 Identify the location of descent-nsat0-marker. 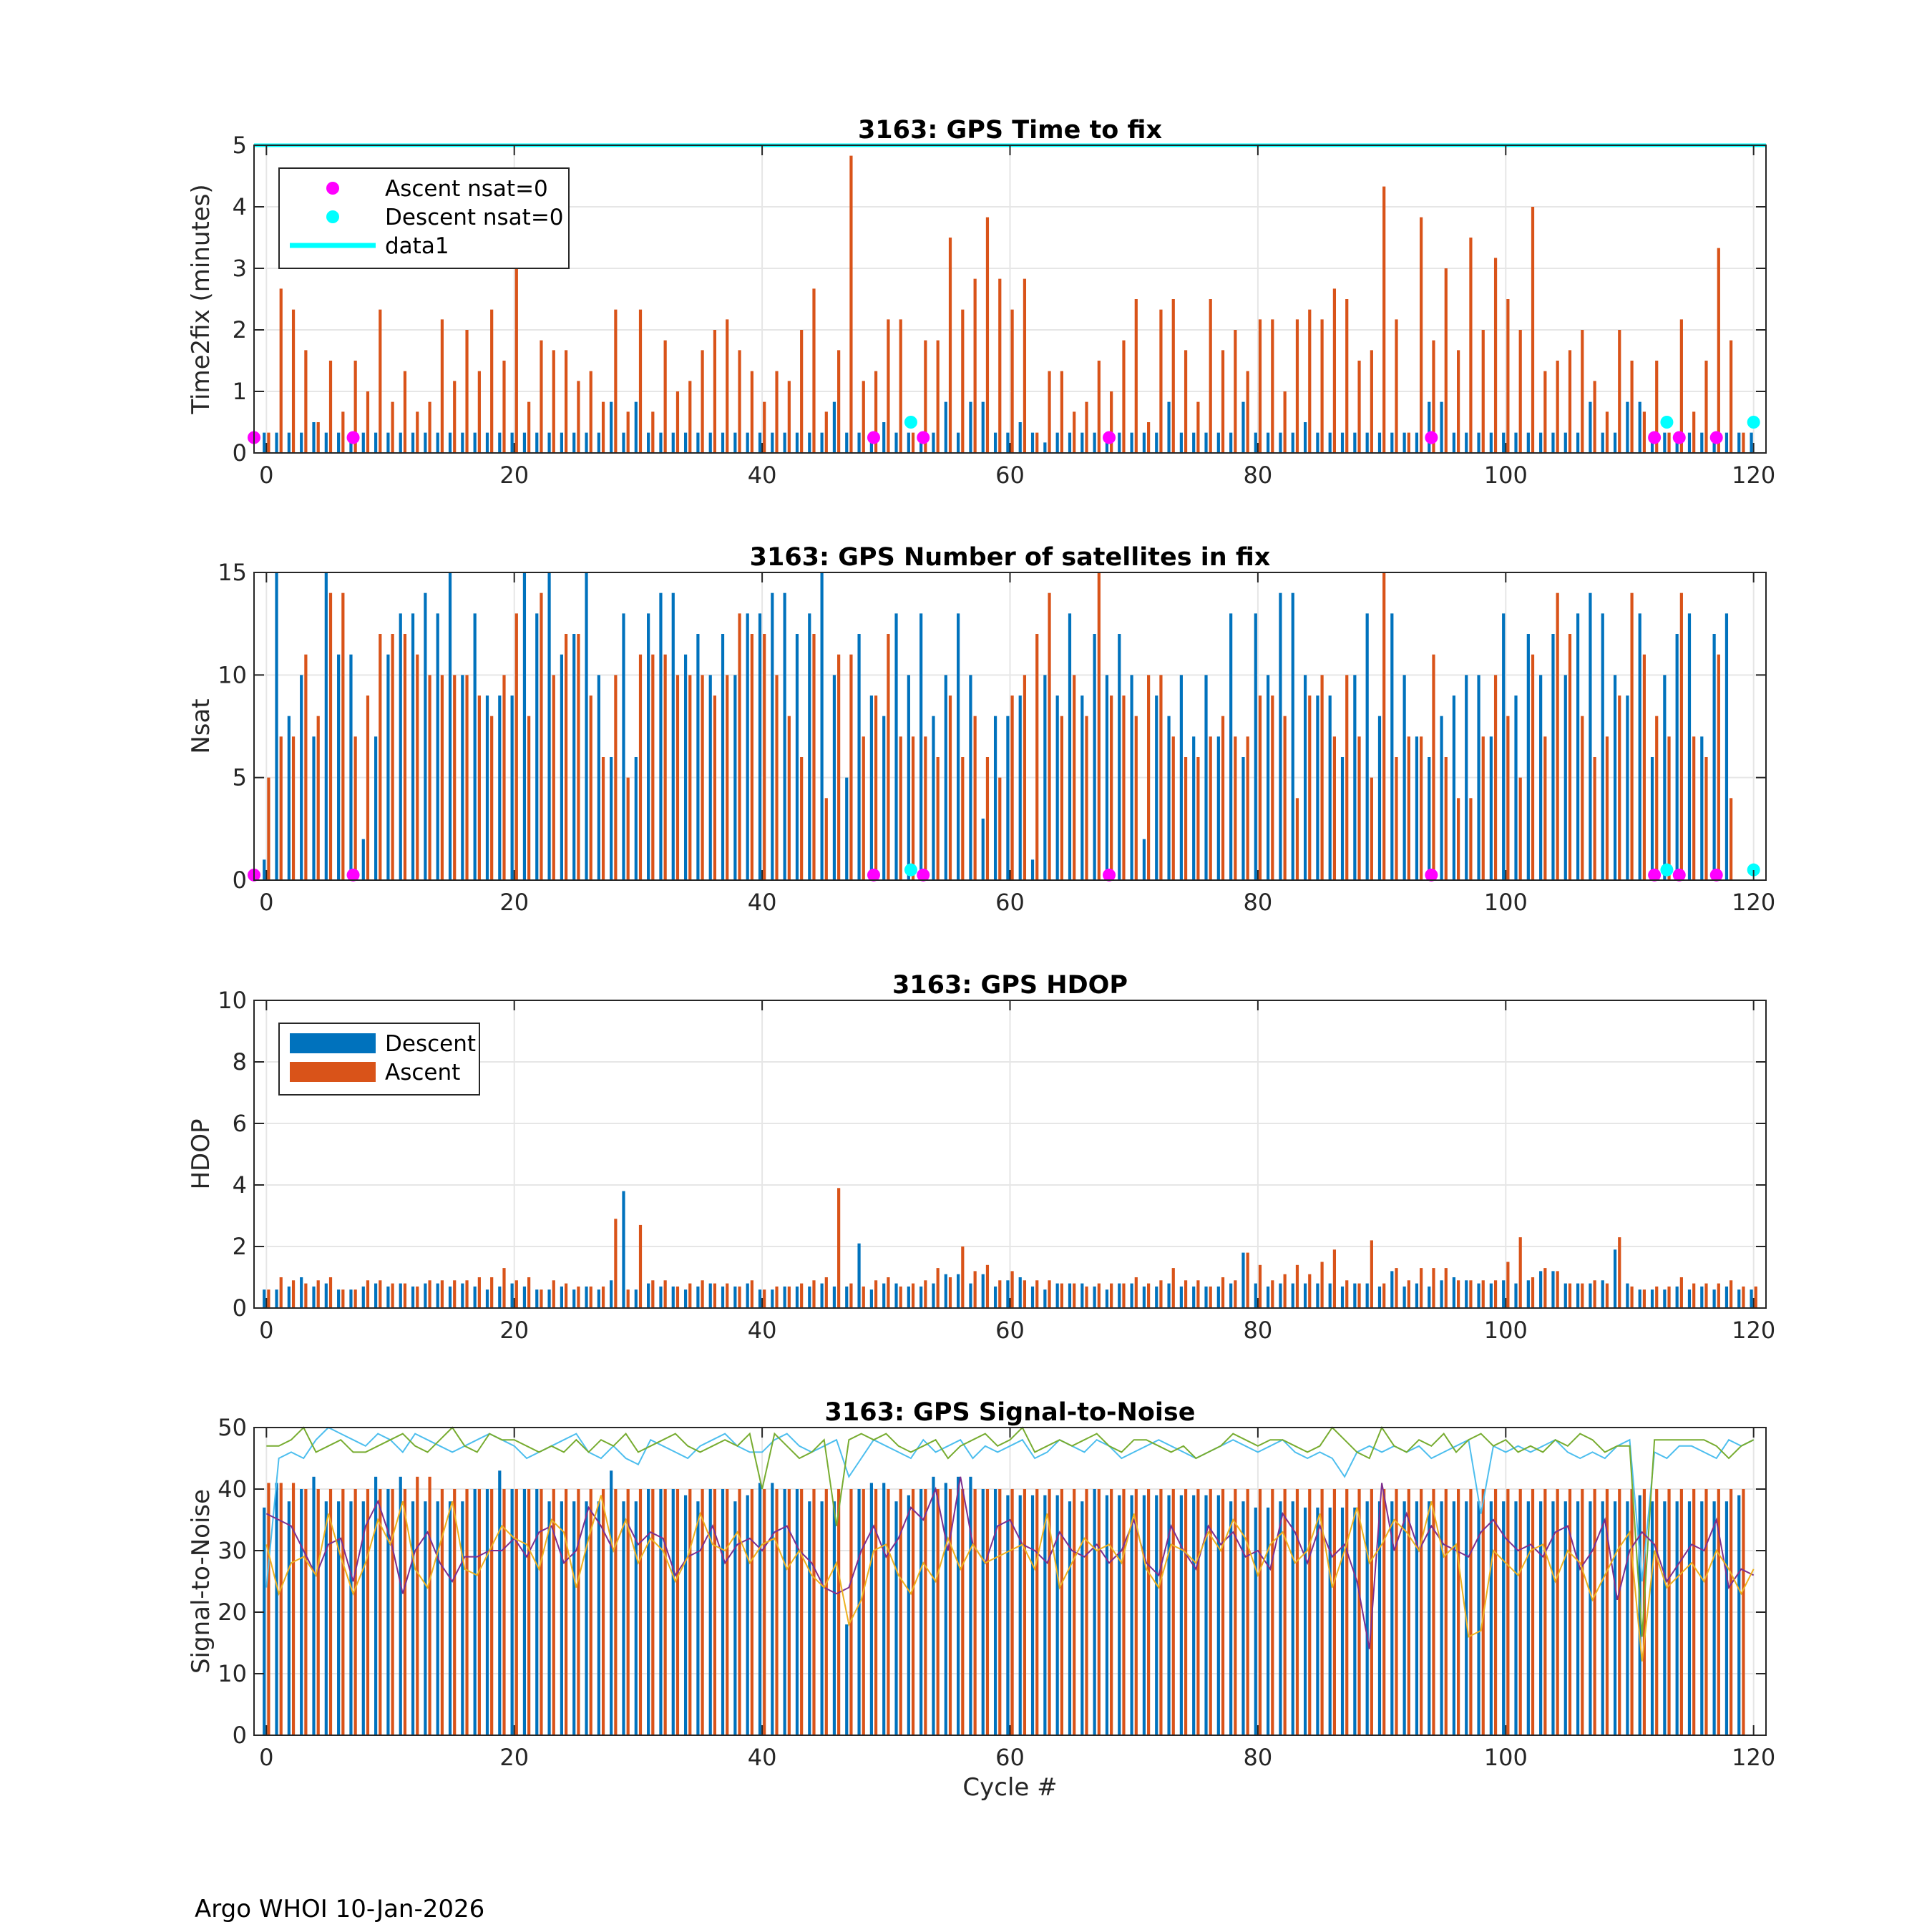
(1667, 422).